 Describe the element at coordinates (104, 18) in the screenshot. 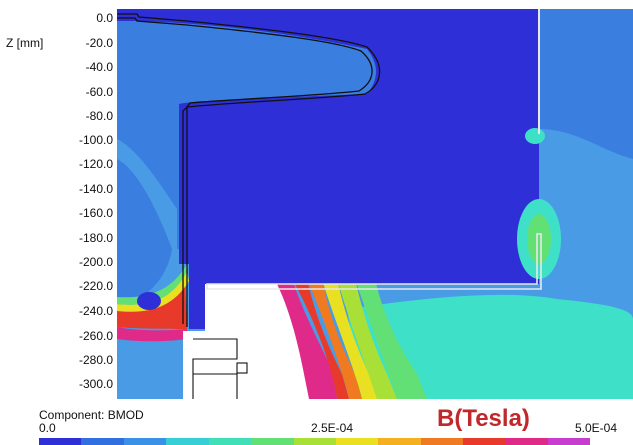

I see `z-tick: 0.0` at that location.